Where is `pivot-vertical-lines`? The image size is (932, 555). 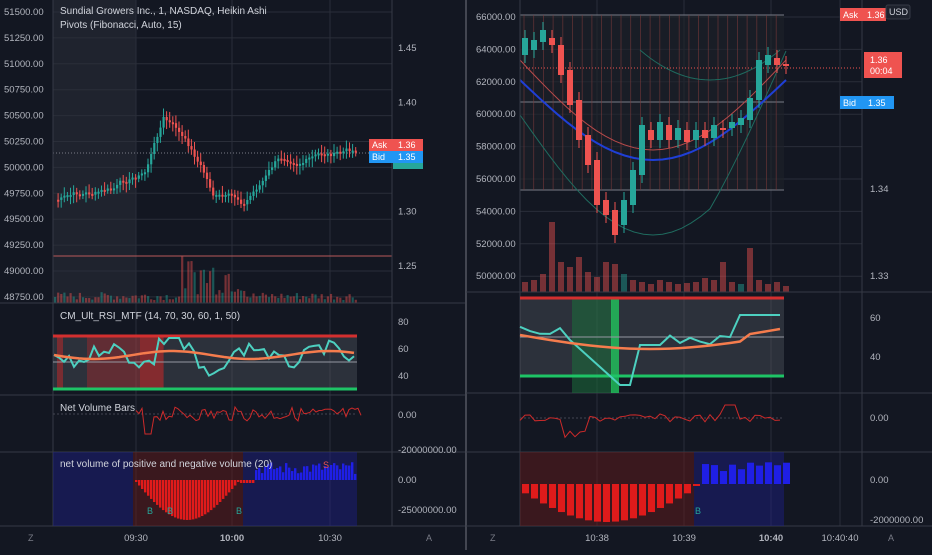 pivot-vertical-lines is located at coordinates (650, 102).